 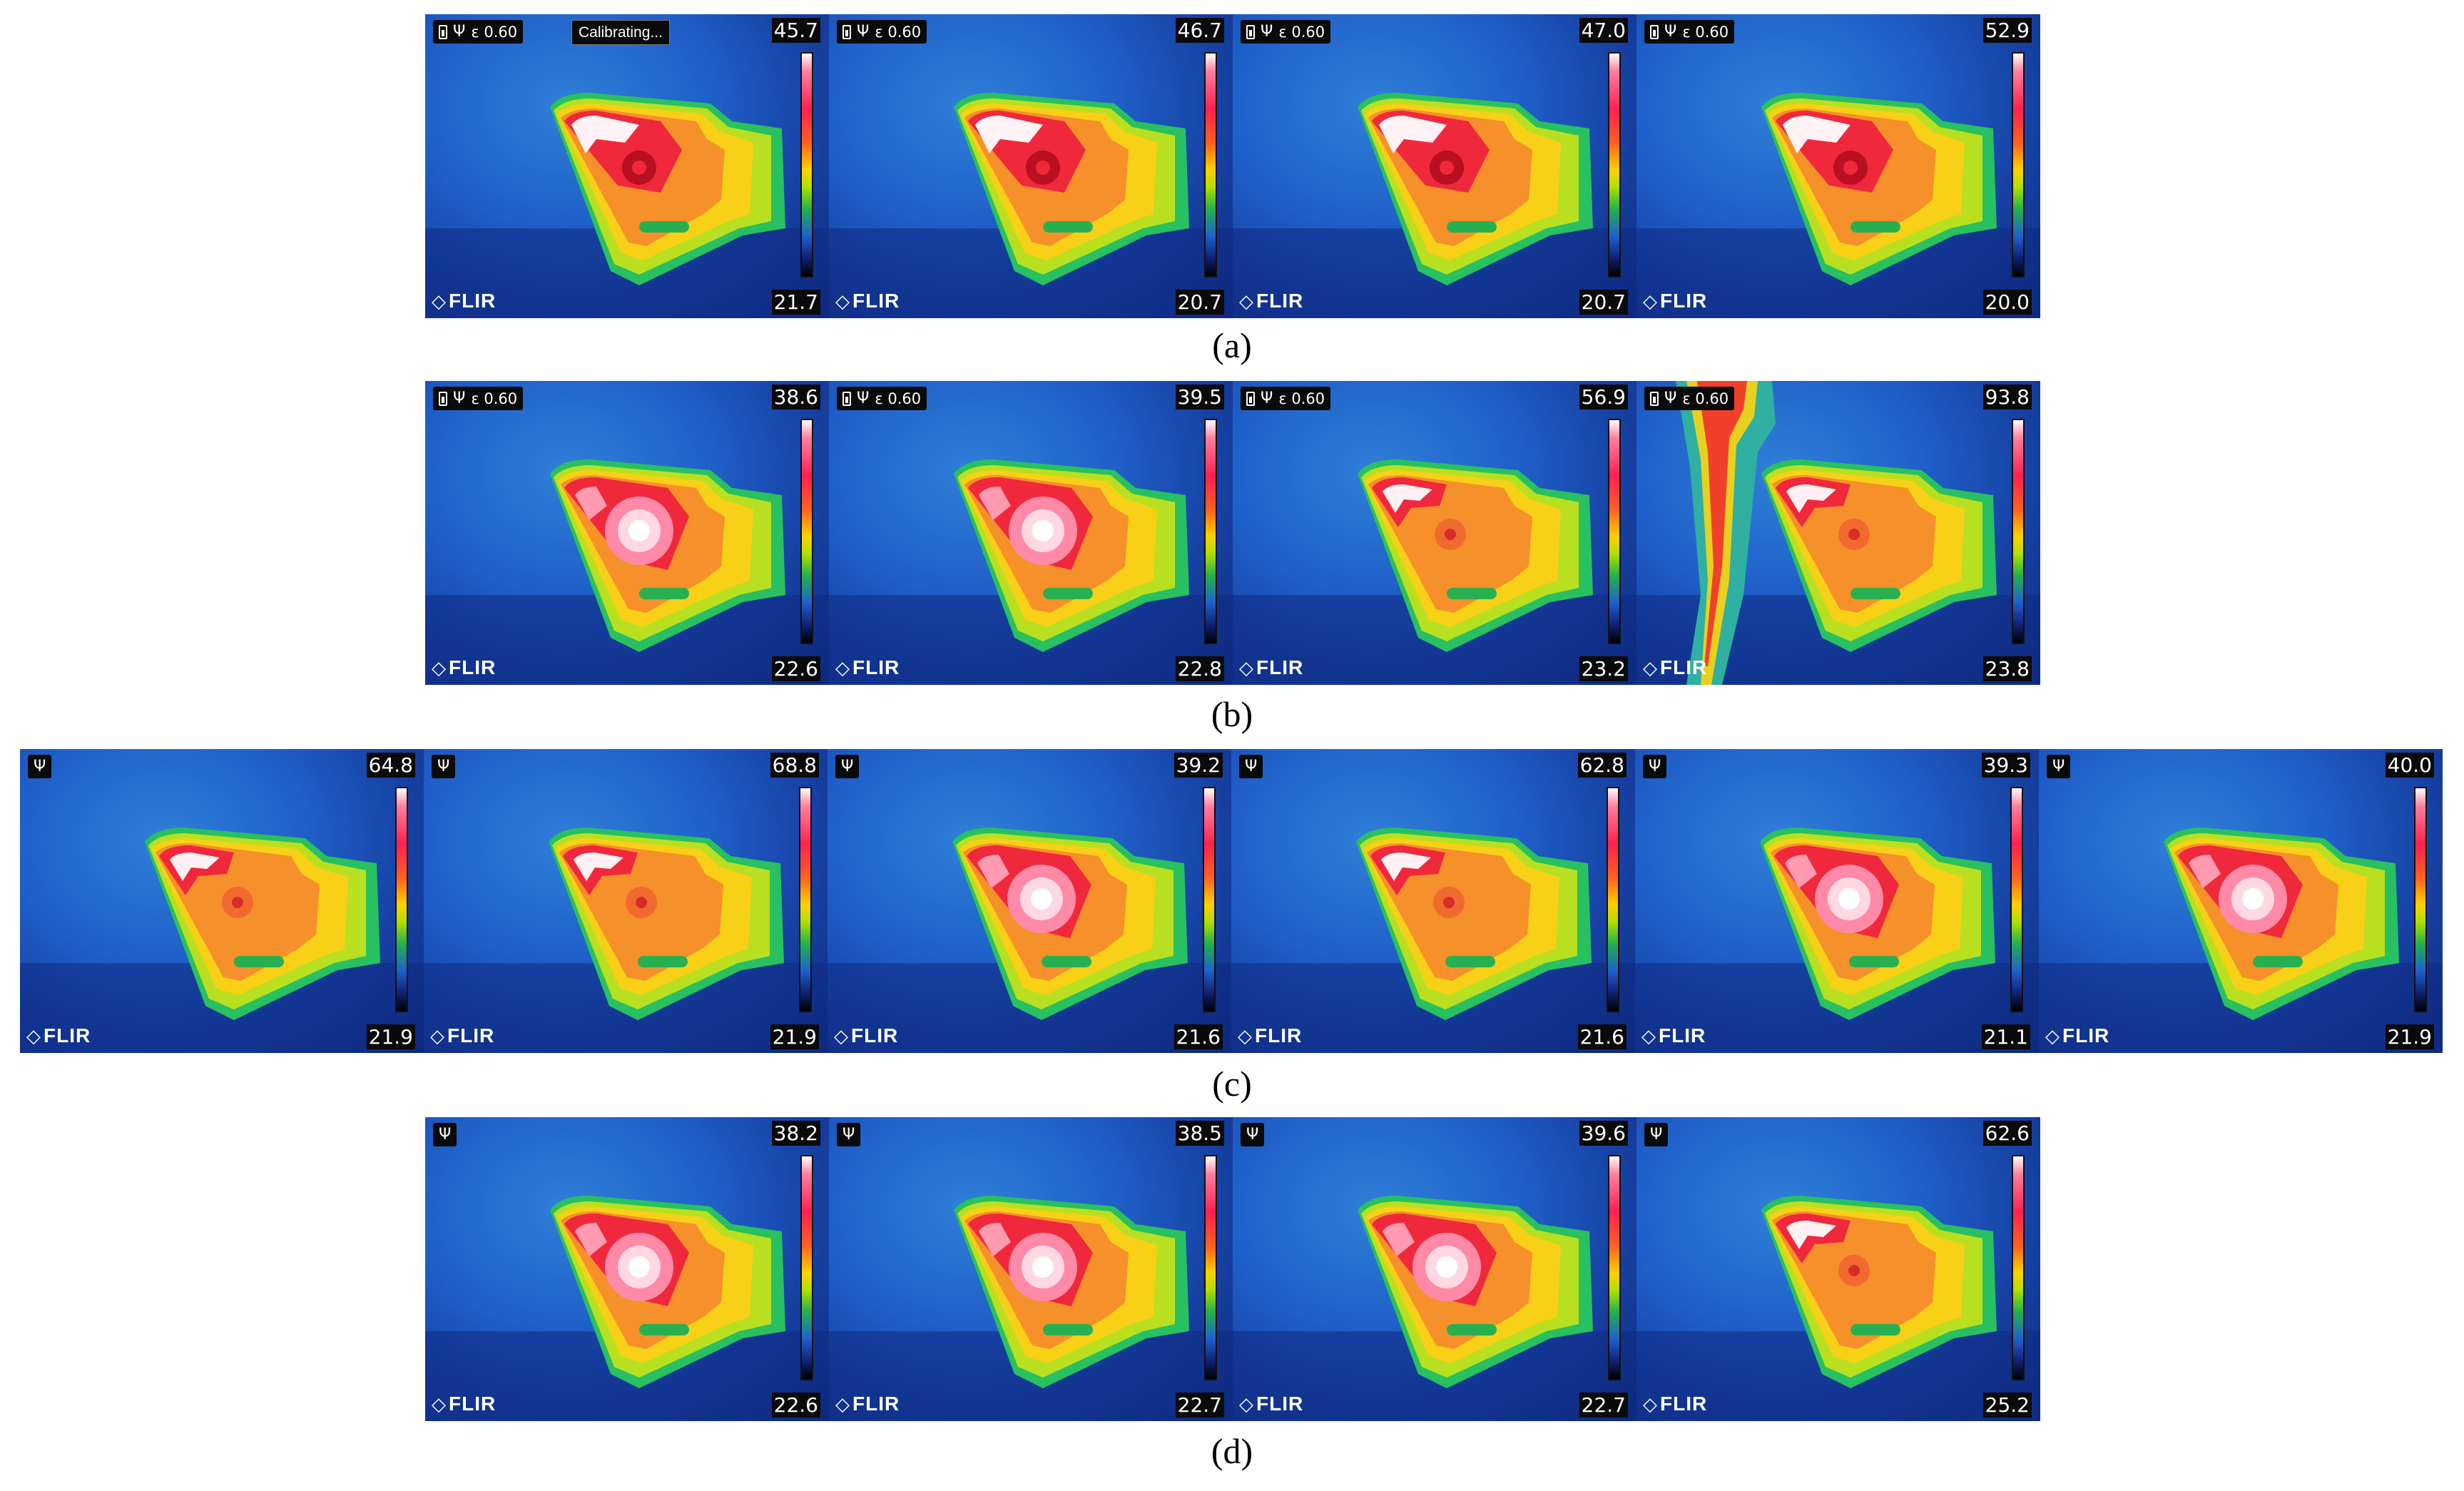 I want to click on max-temperature: 38.6, so click(x=795, y=397).